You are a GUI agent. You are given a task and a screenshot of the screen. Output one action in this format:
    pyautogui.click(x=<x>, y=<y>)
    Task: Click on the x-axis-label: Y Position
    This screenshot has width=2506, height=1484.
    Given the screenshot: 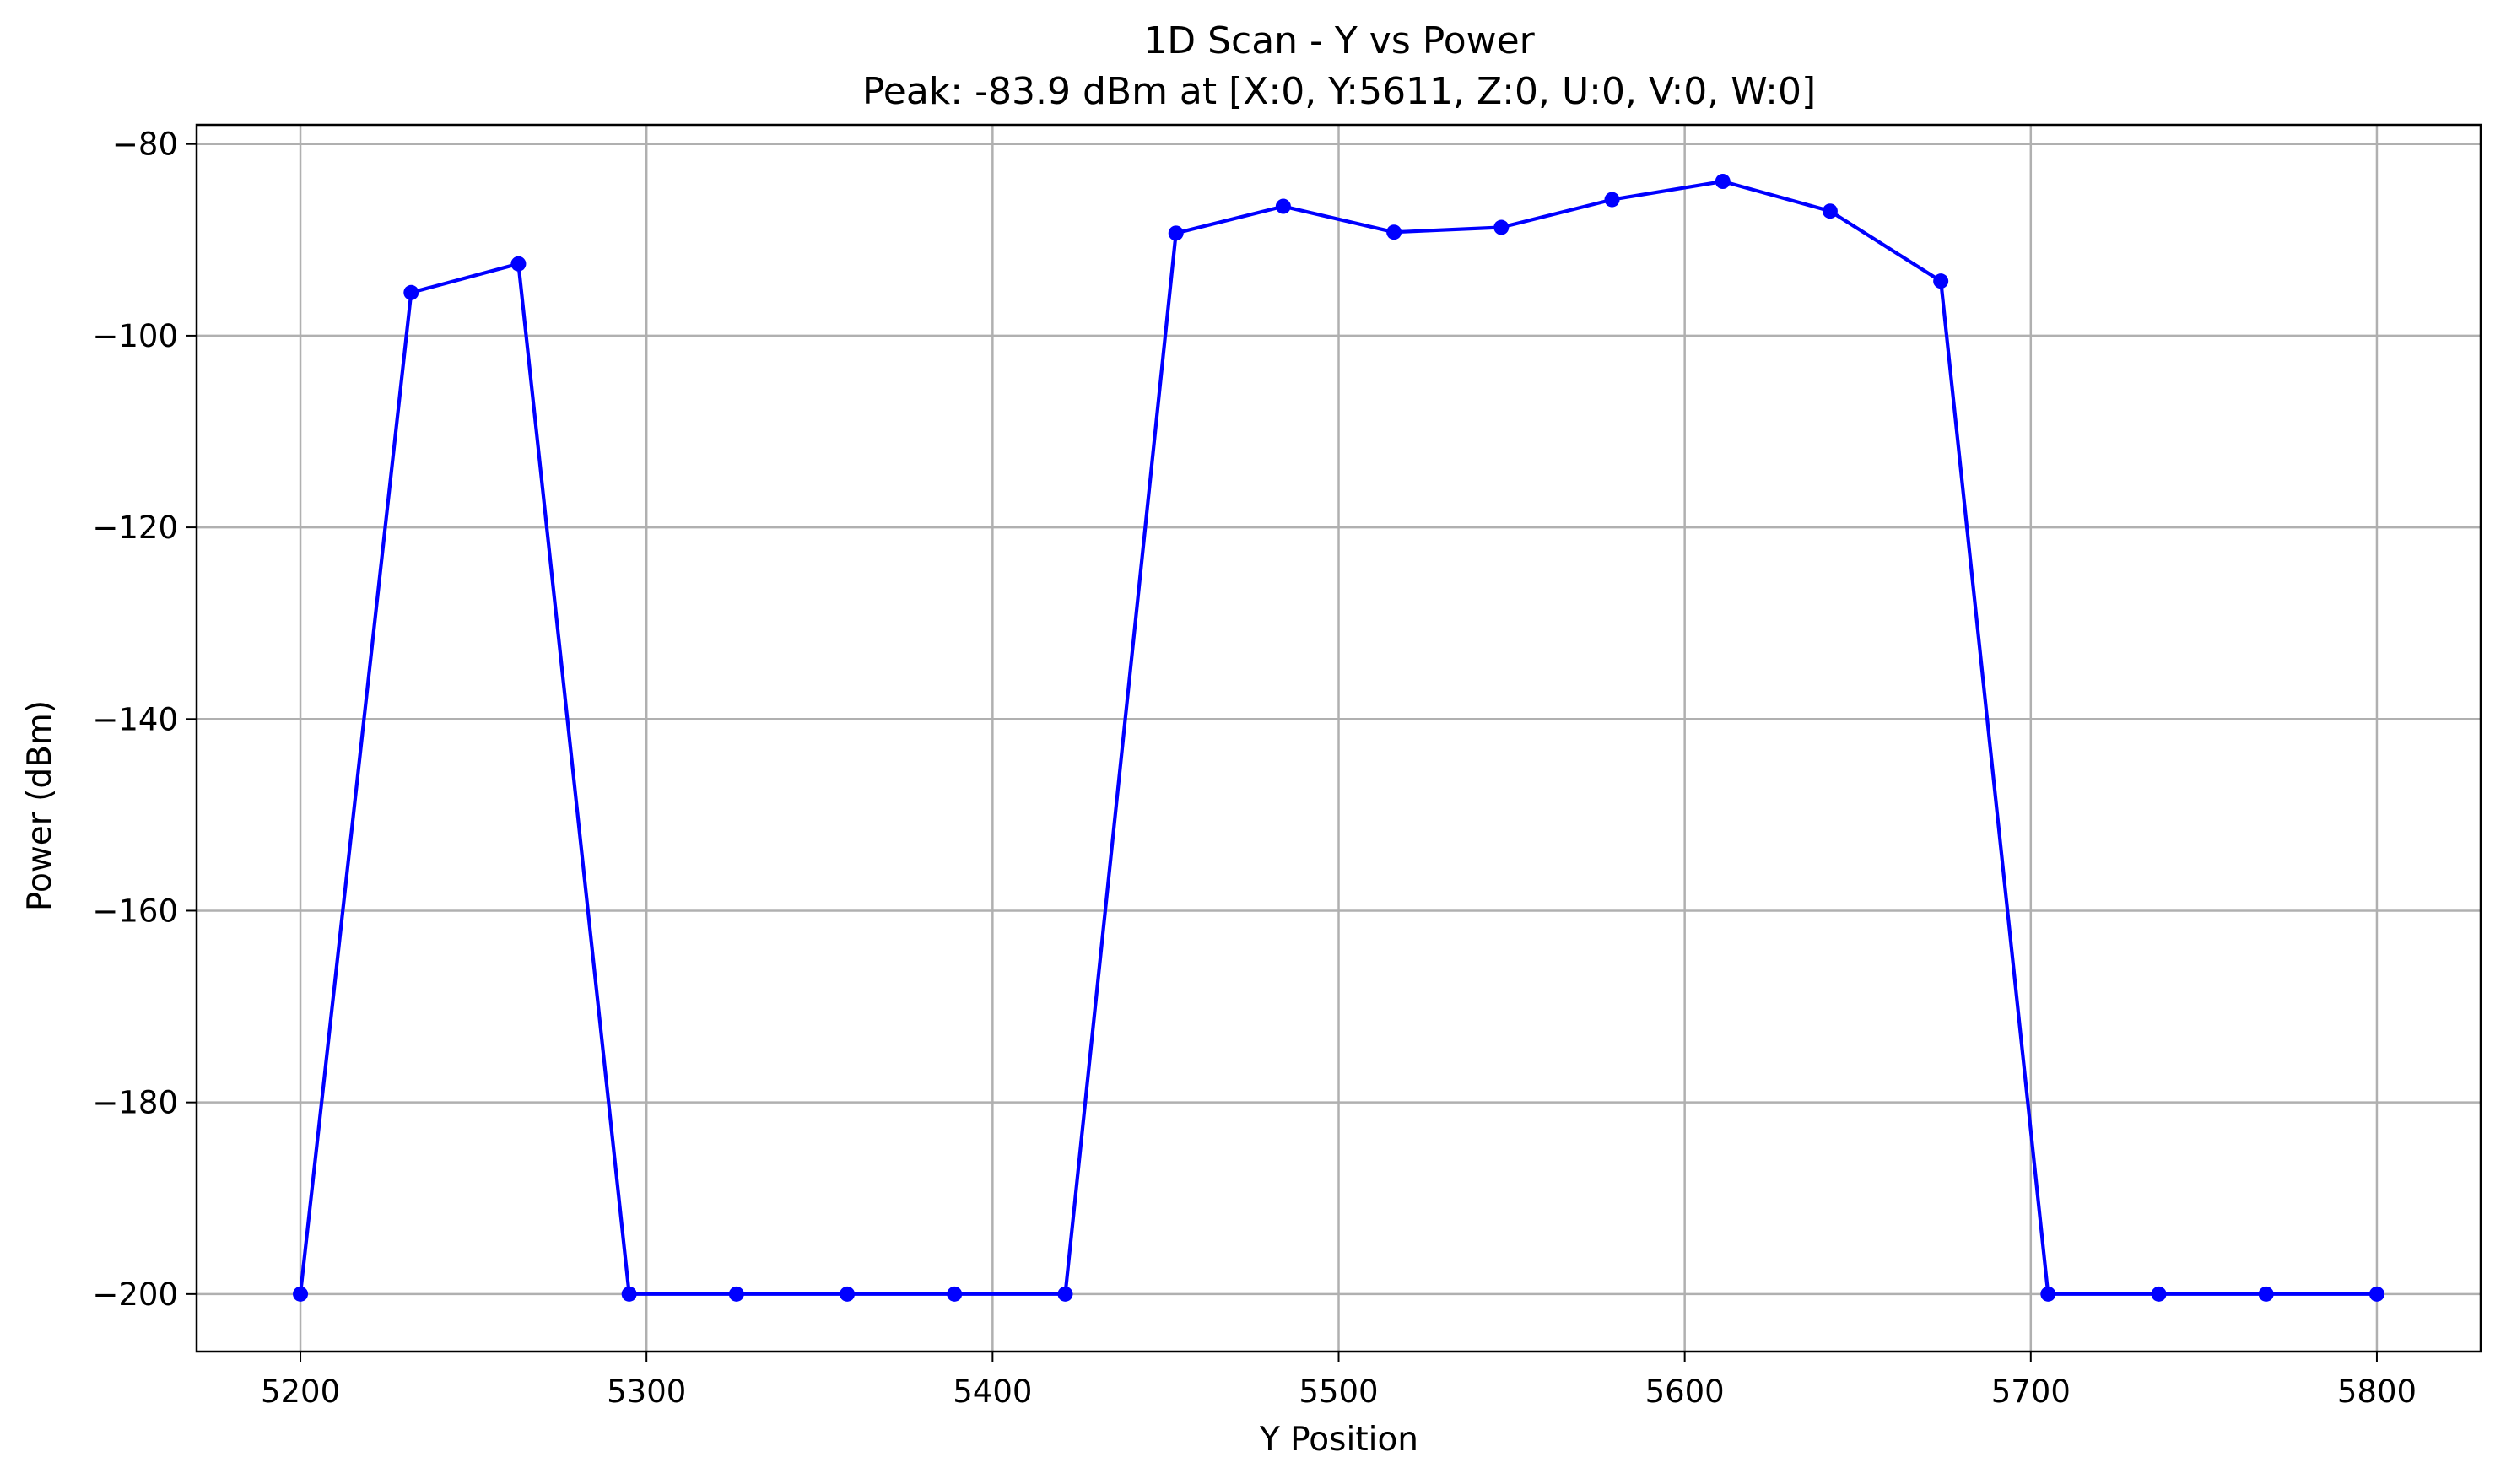 What is the action you would take?
    pyautogui.click(x=1338, y=1440)
    